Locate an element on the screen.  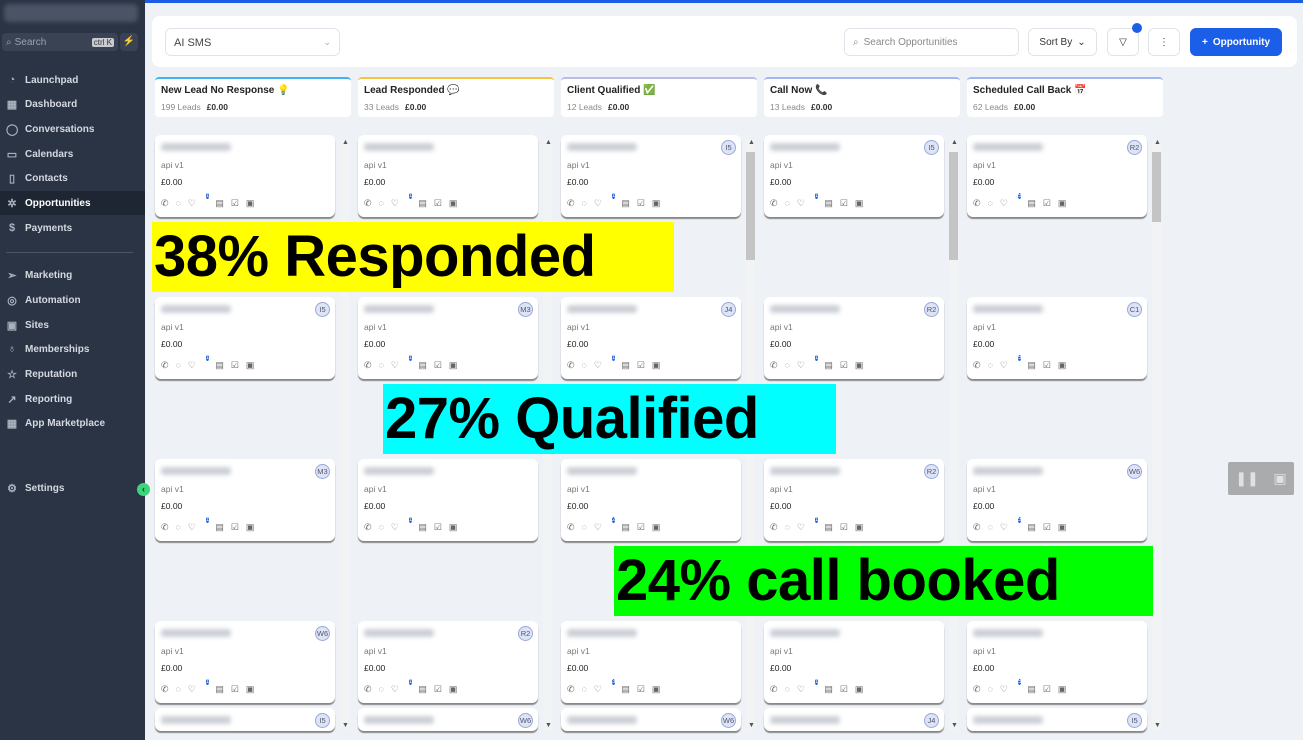
scrollbar-thumb is located at coordinates (953, 206).